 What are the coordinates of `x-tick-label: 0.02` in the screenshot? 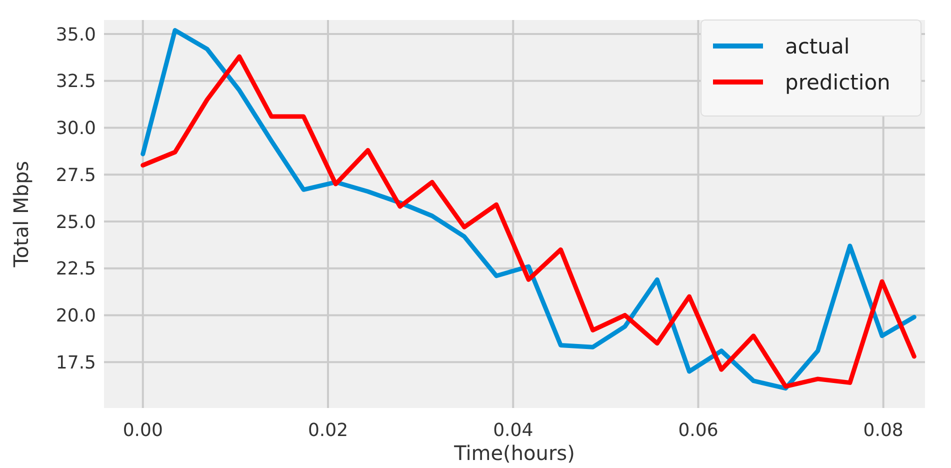 It's located at (328, 430).